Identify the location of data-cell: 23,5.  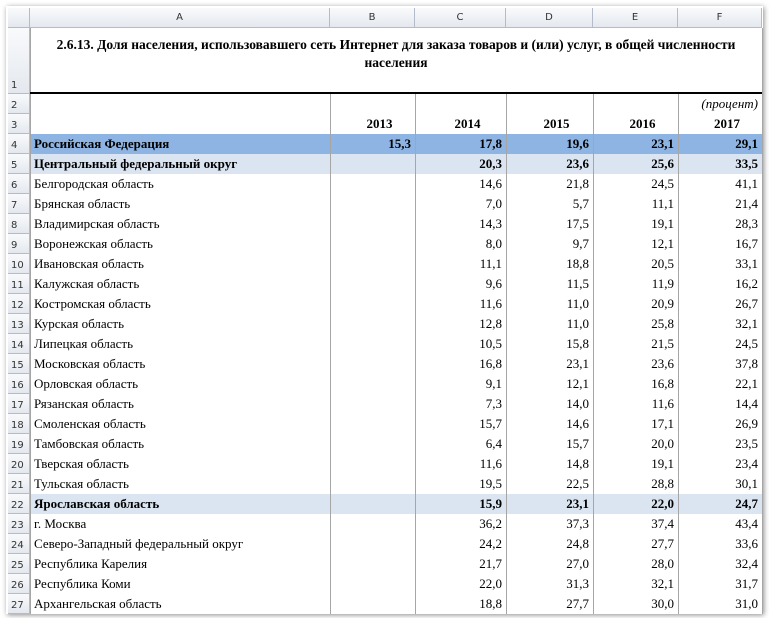
(746, 443).